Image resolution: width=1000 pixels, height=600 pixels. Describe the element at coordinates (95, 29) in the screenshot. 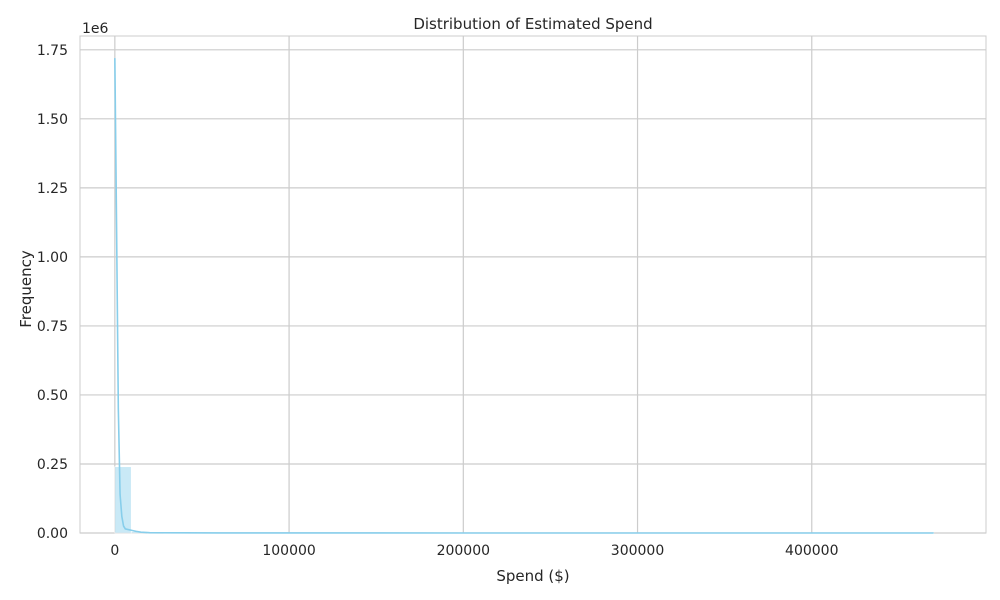

I see `y-offset-label: 1e6` at that location.